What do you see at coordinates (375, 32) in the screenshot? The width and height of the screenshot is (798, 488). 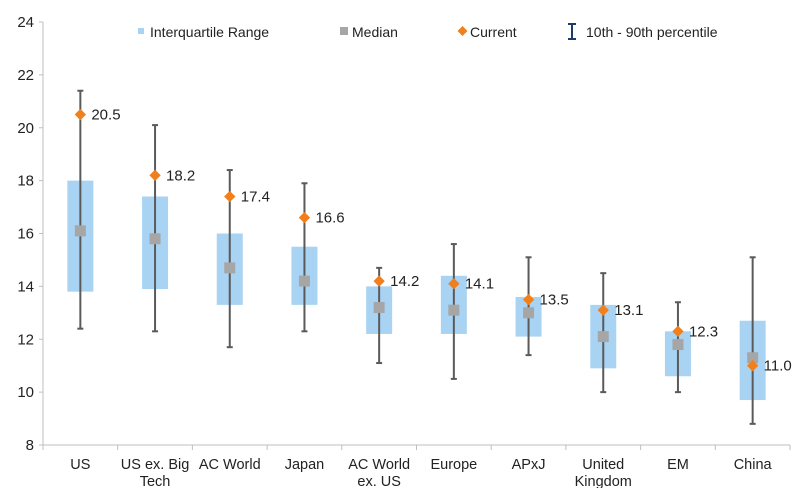 I see `legend-median-label: Median` at bounding box center [375, 32].